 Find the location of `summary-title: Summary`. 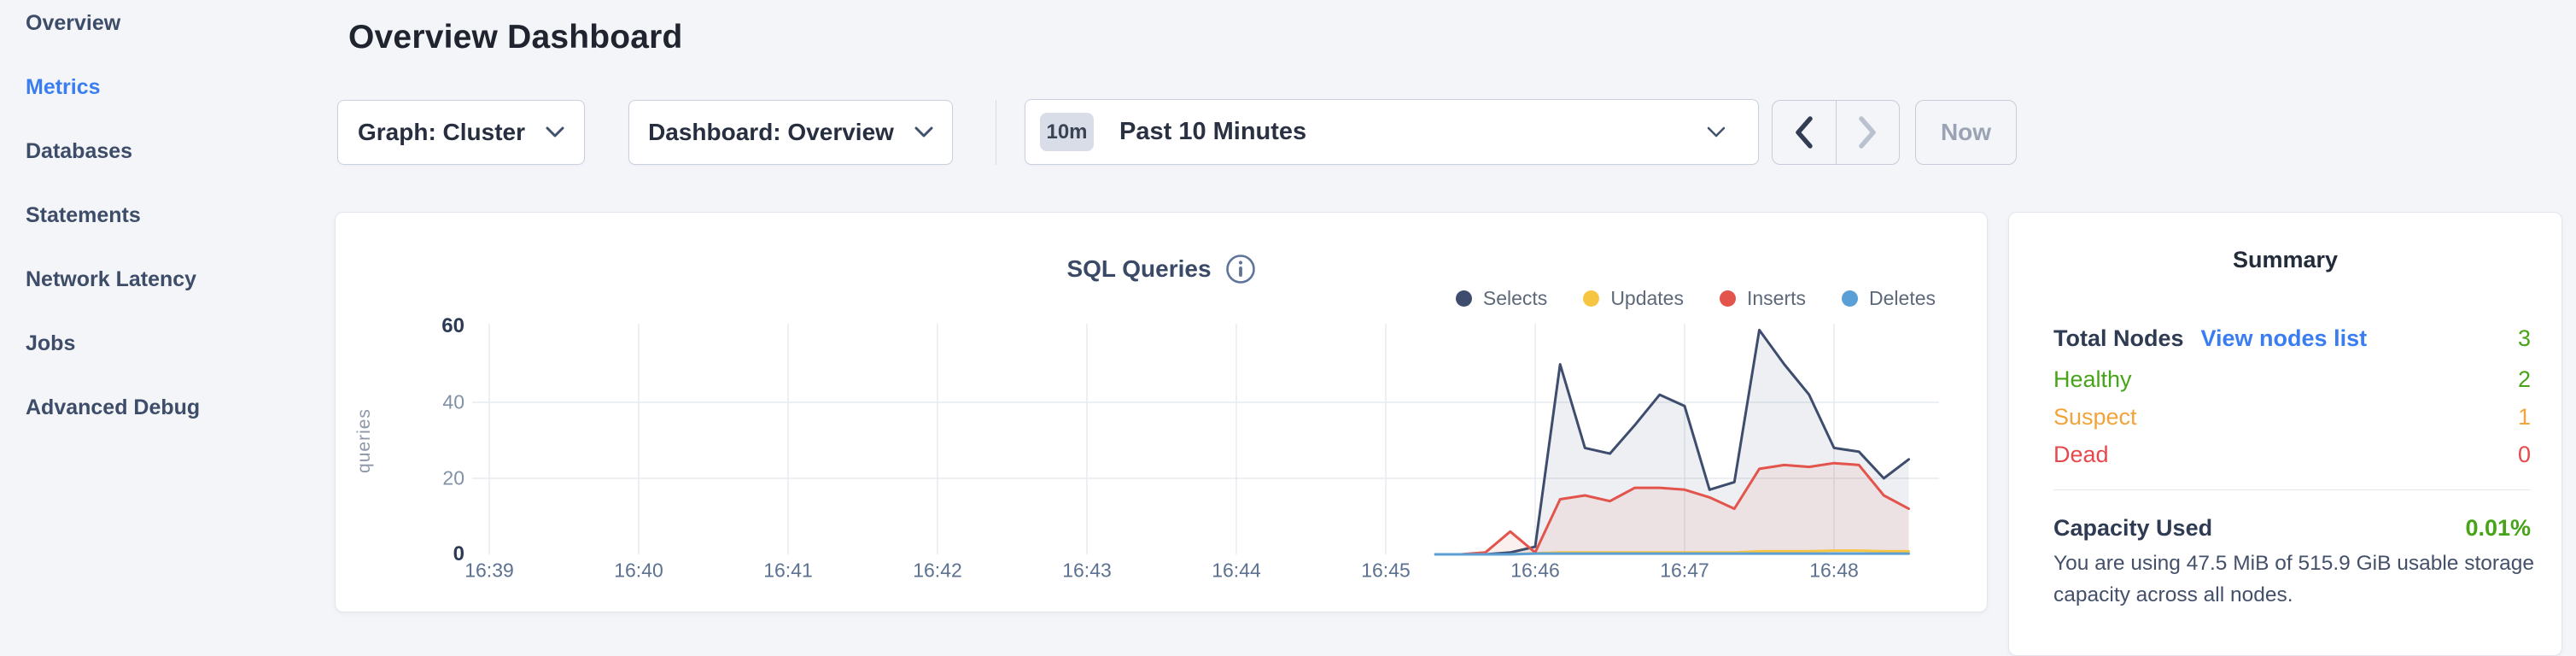

summary-title: Summary is located at coordinates (2285, 259).